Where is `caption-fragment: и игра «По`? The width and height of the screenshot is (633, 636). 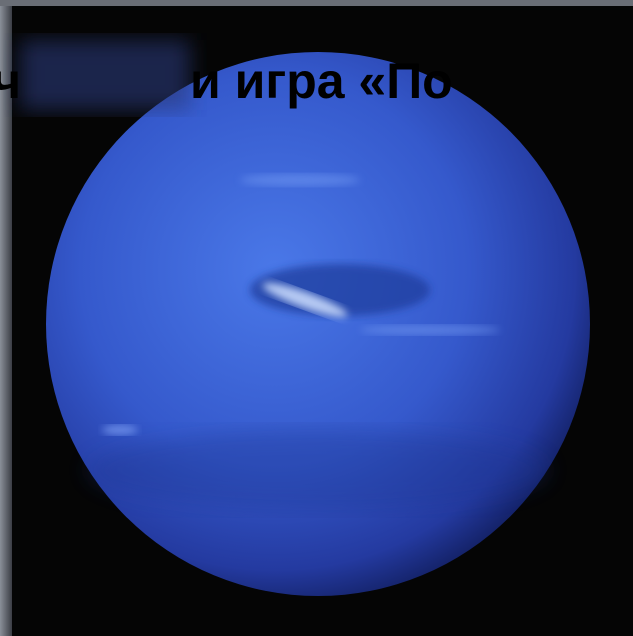 caption-fragment: и игра «По is located at coordinates (321, 81).